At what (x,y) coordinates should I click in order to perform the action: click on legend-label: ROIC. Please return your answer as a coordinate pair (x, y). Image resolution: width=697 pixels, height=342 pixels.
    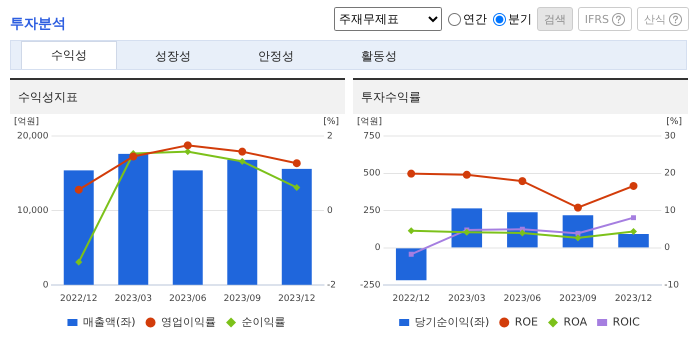
    Looking at the image, I should click on (626, 321).